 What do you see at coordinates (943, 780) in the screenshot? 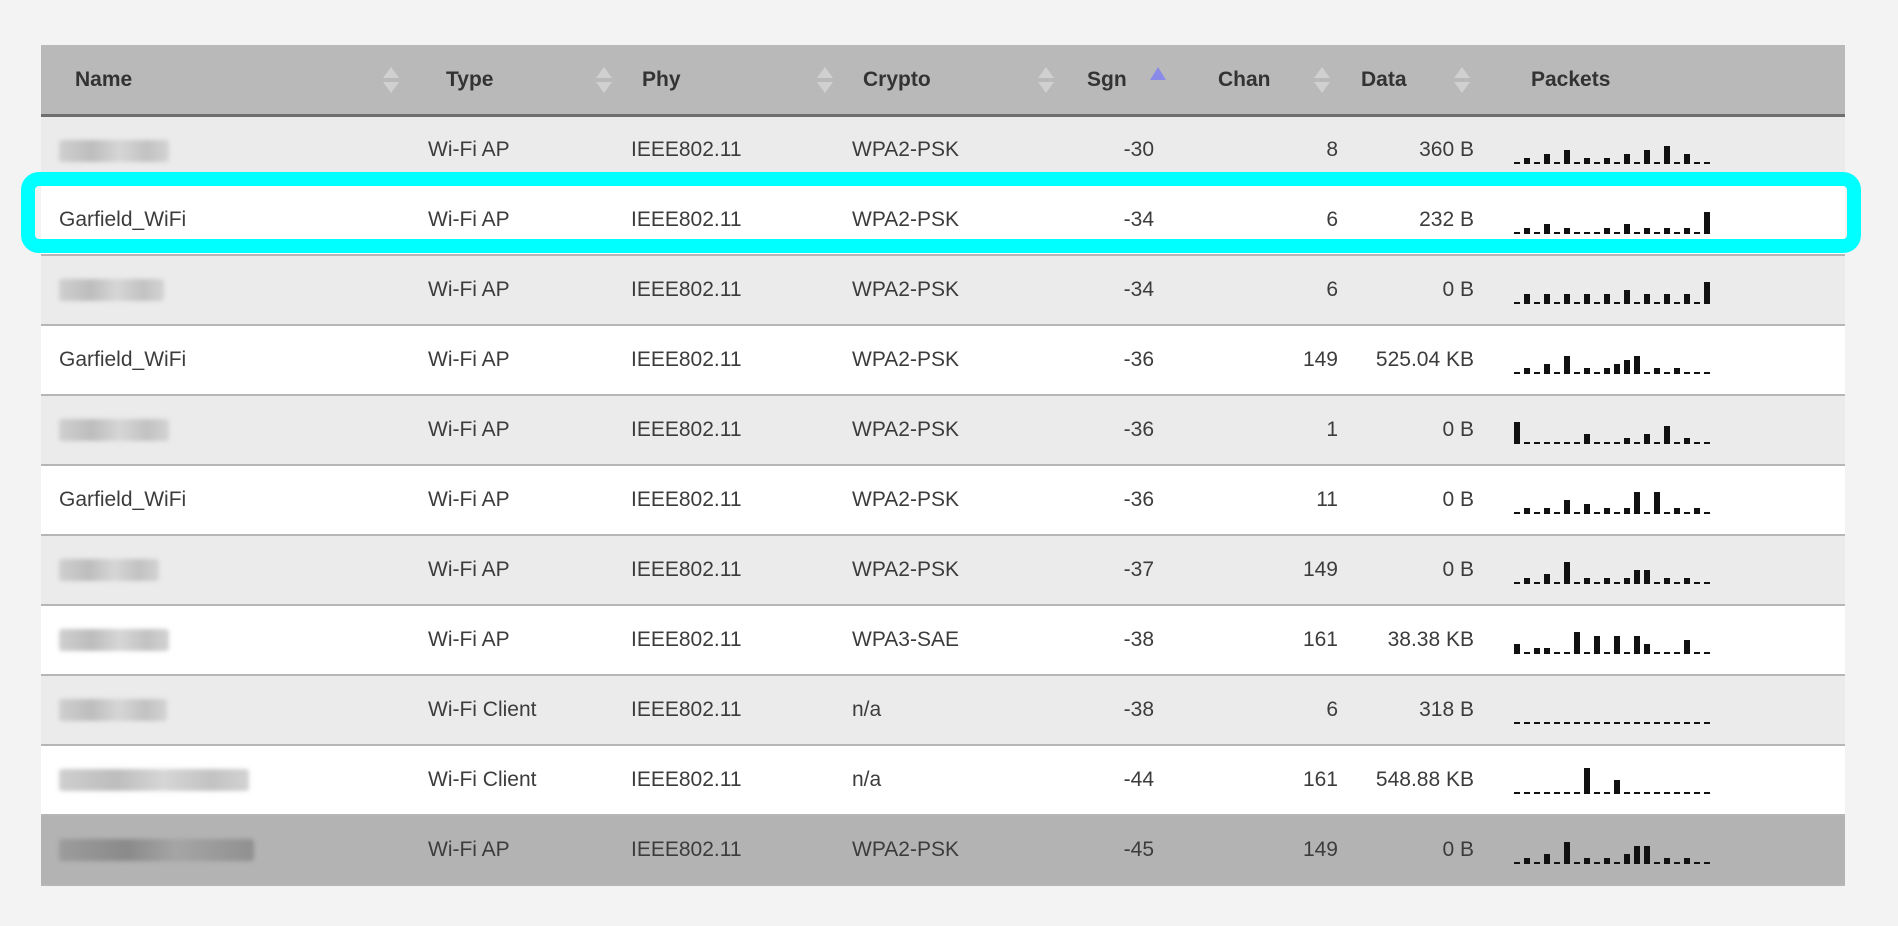
I see `table-row: Wi-Fi Client IEEE802.11 n/a -44 161 548.88 KB` at bounding box center [943, 780].